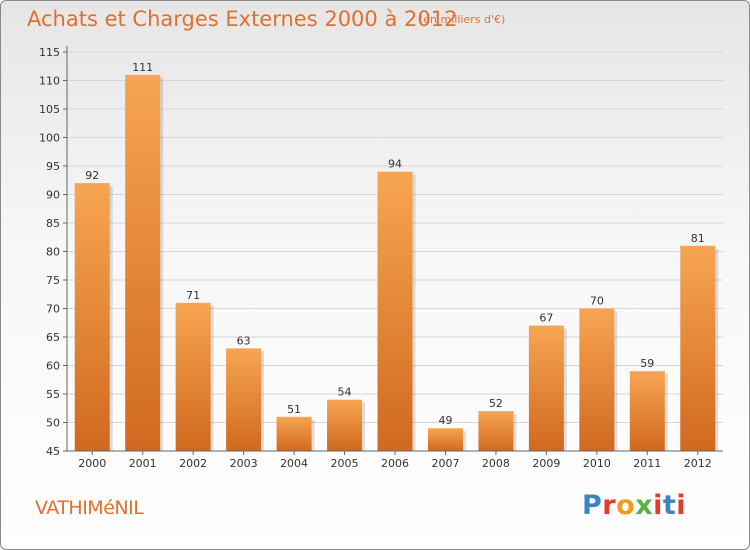 This screenshot has height=550, width=750. I want to click on bar-2006, so click(395, 311).